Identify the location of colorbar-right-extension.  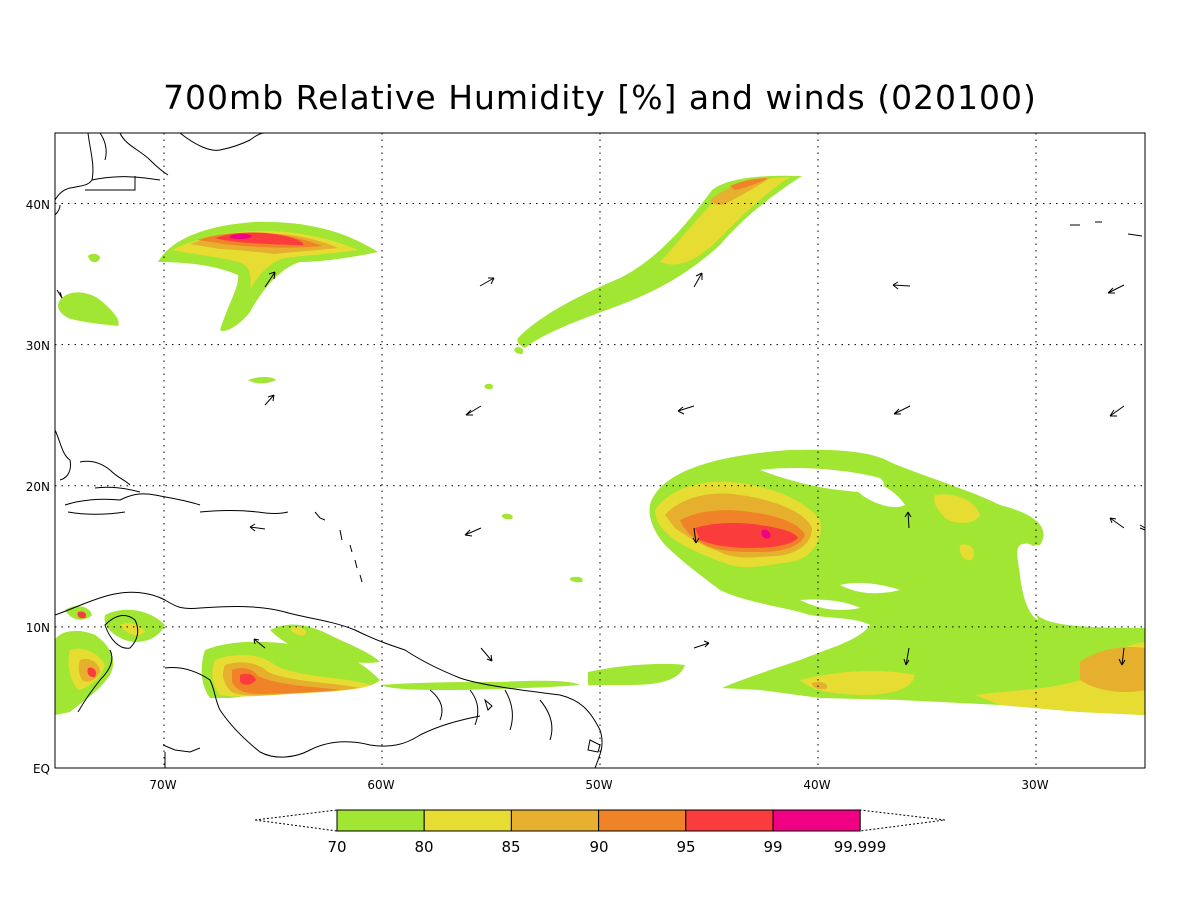
(902, 820).